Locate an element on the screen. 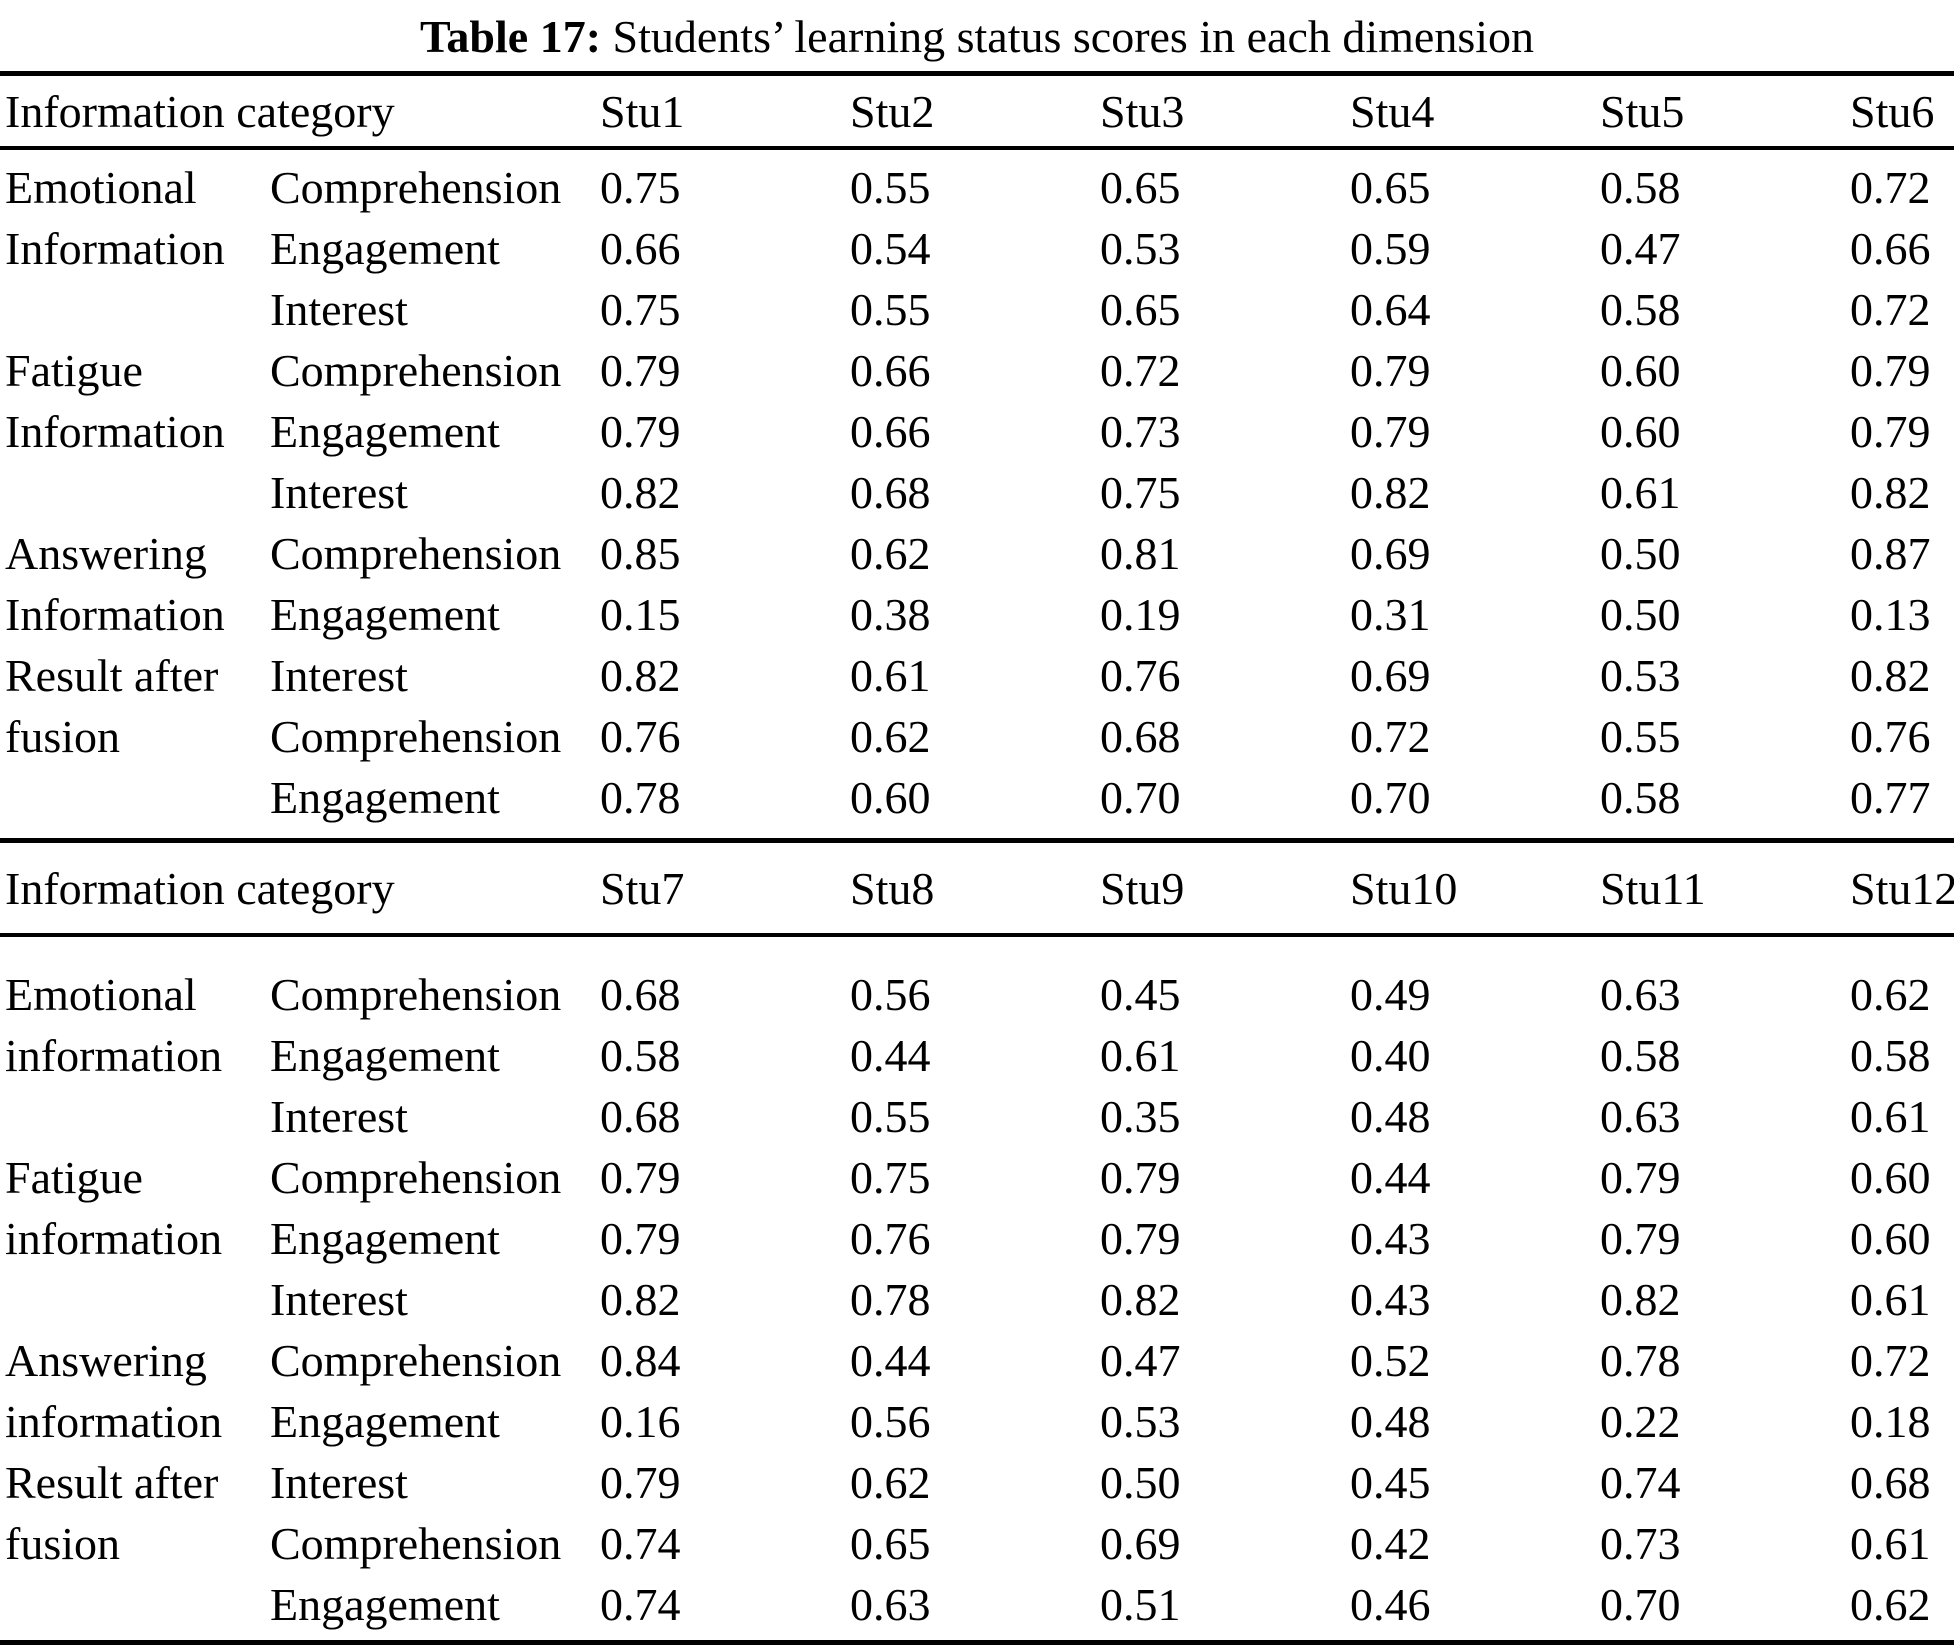  score-cell: 0.45 is located at coordinates (1140, 994).